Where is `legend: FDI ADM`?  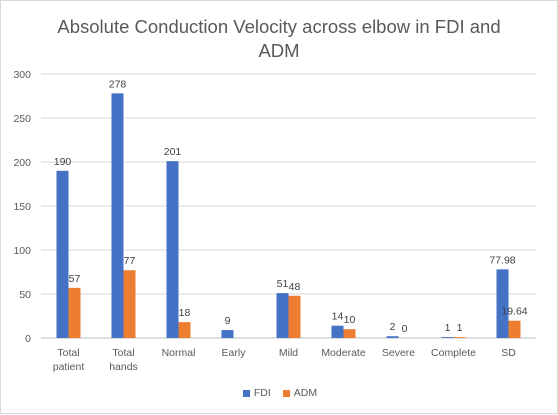
legend: FDI ADM is located at coordinates (279, 393).